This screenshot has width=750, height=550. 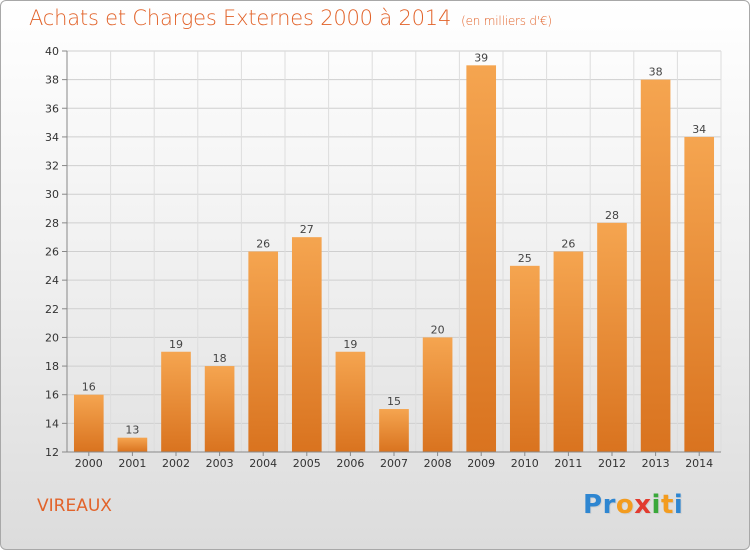 I want to click on y-tick-label: 24, so click(x=52, y=280).